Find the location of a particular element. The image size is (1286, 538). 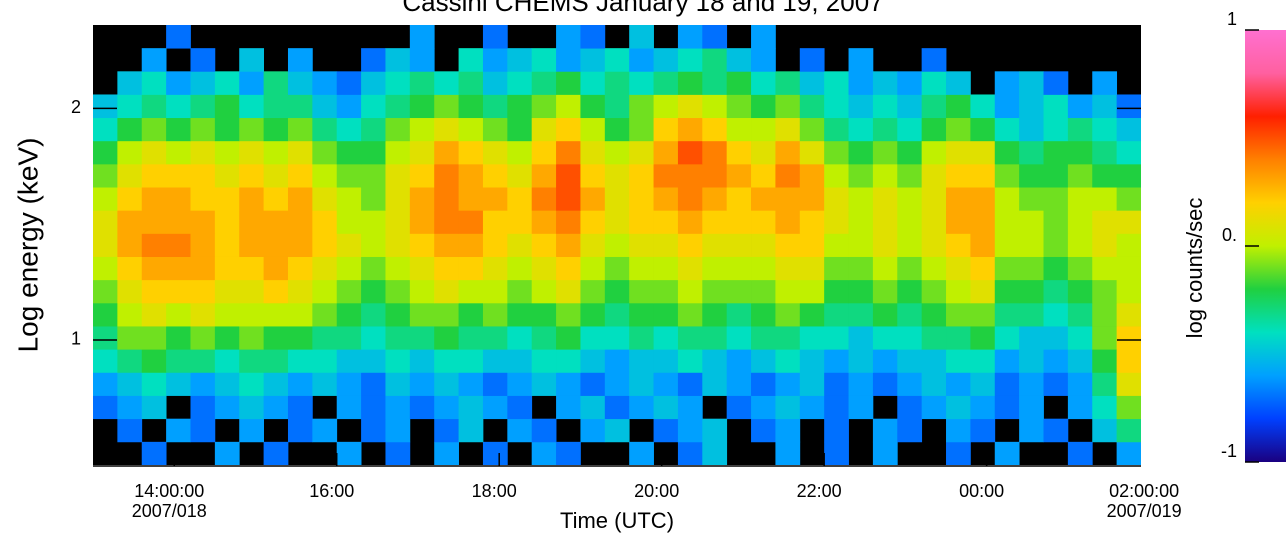

chart-title: Cassini CHEMS January 18 and 19, 2007 is located at coordinates (642, 8).